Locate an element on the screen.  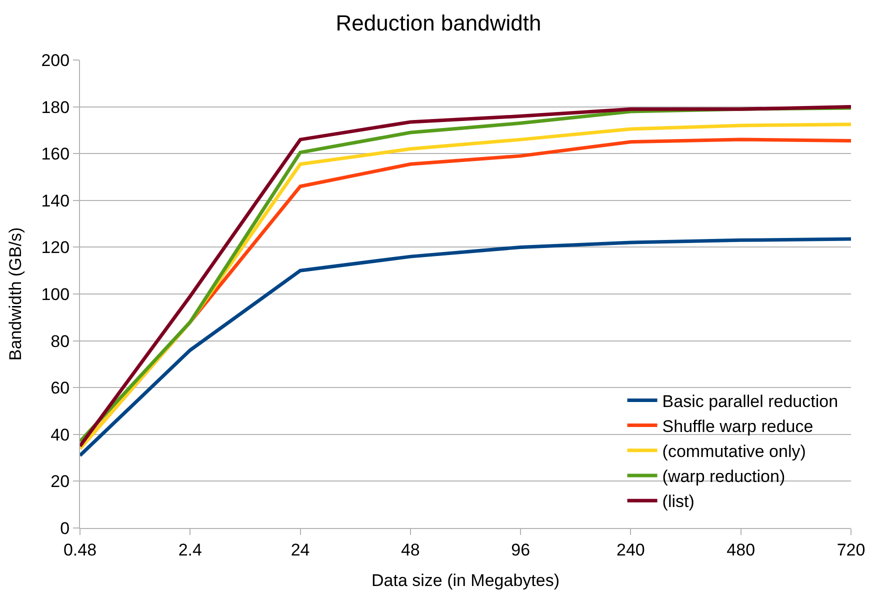
chart-title: Reduction bandwidth is located at coordinates (439, 23).